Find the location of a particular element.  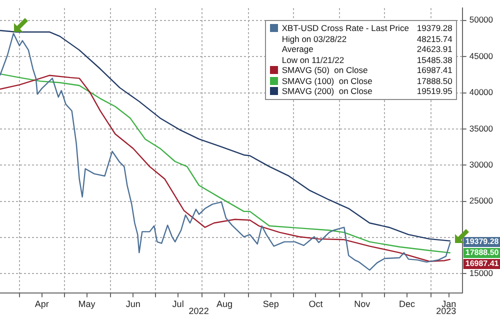

legend-label: SMAVG (50) on Close is located at coordinates (325, 70).